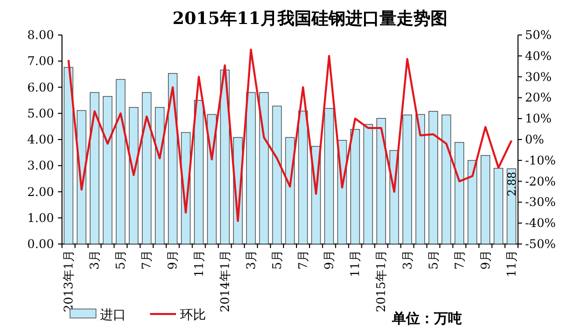  I want to click on y2-tick-label: -50%, so click(540, 244).